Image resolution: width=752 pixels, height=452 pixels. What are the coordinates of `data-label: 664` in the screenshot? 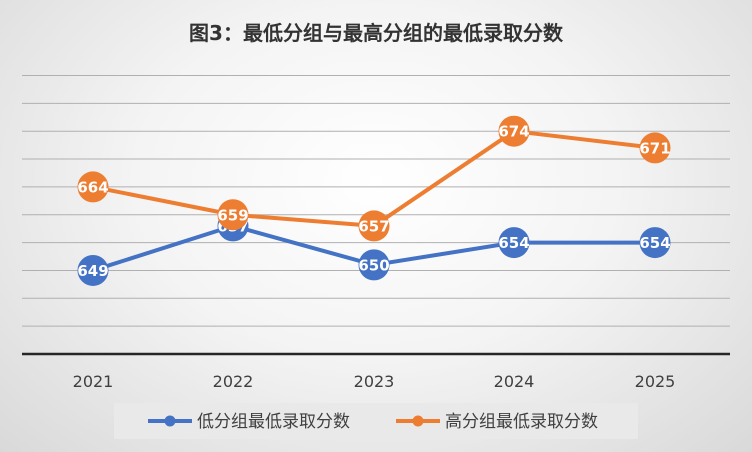 It's located at (92, 187).